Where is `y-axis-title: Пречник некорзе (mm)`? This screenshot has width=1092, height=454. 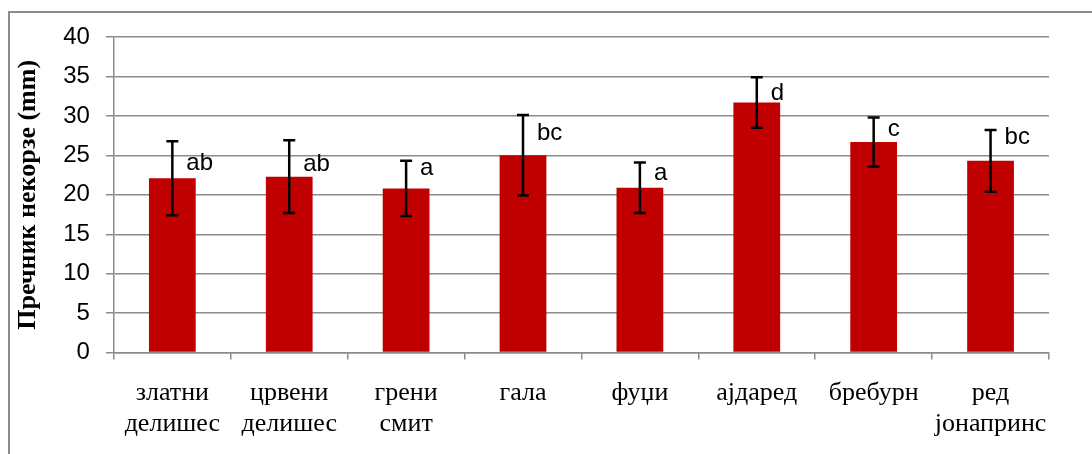 y-axis-title: Пречник некорзе (mm) is located at coordinates (27, 194).